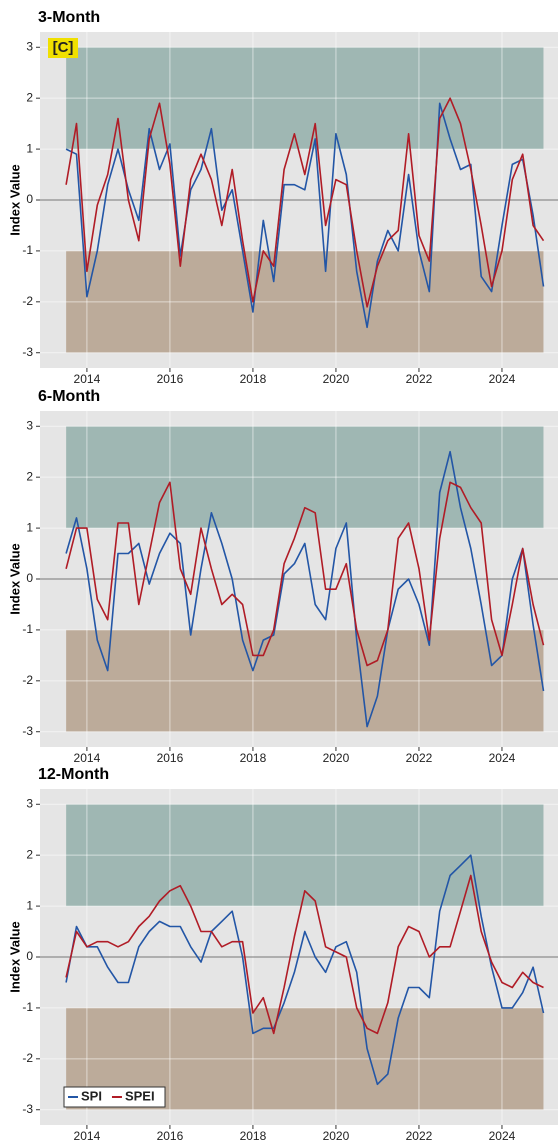 This screenshot has height=1141, width=560. What do you see at coordinates (140, 1095) in the screenshot?
I see `legend-label: SPEI` at bounding box center [140, 1095].